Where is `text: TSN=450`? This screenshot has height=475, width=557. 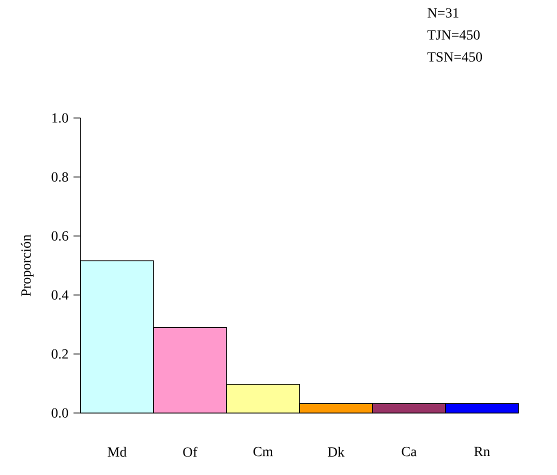
text: TSN=450 is located at coordinates (454, 57).